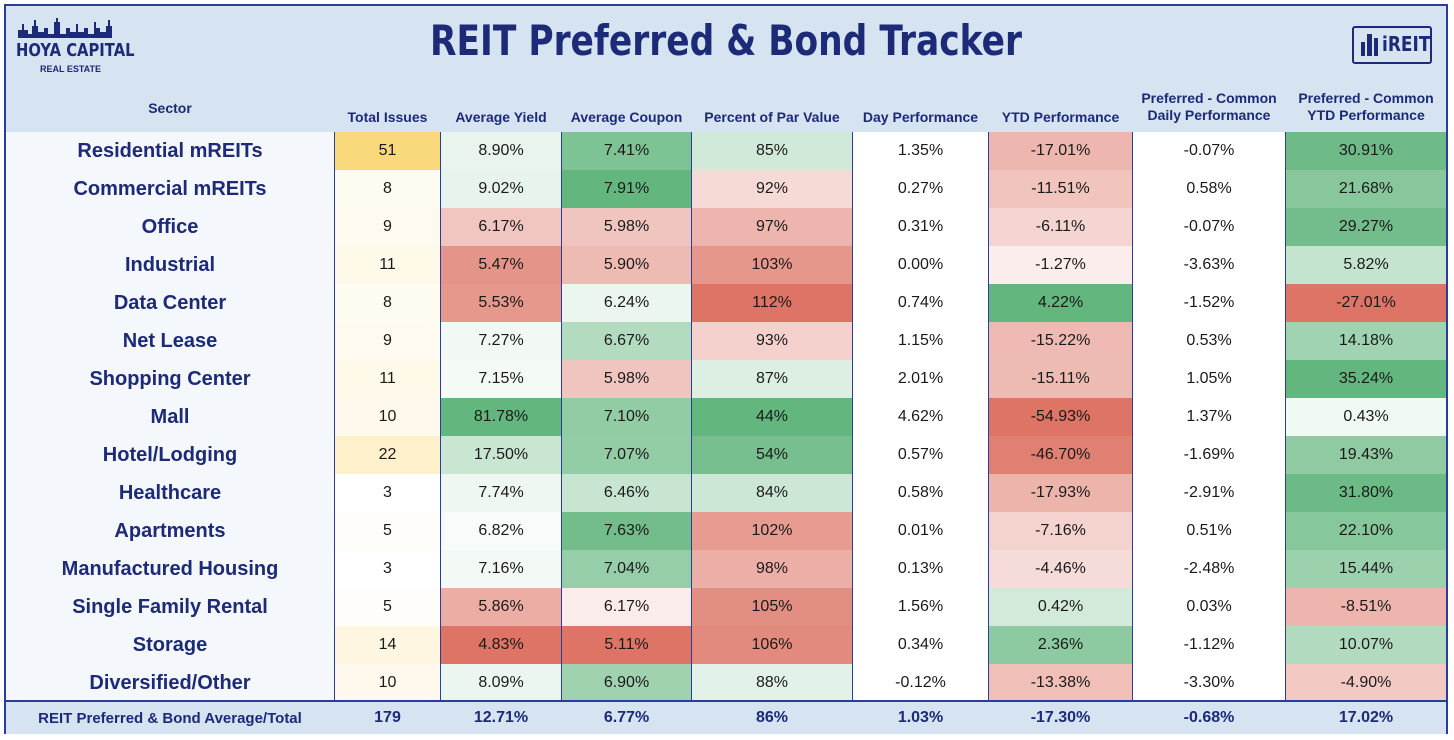 This screenshot has height=740, width=1454. Describe the element at coordinates (1209, 189) in the screenshot. I see `cell-pc-day: 0.58%` at that location.